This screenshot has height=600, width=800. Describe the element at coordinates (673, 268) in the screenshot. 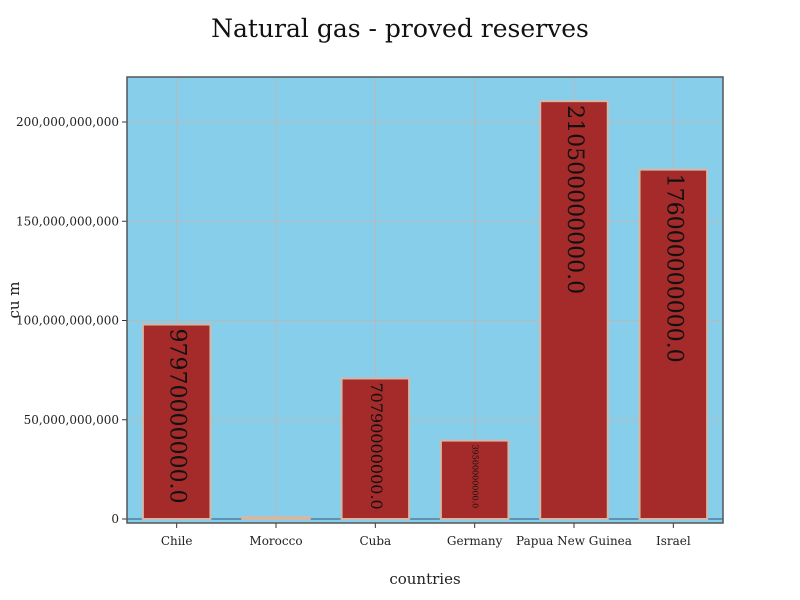

I see `bar-value-label: 176000000000.0` at that location.